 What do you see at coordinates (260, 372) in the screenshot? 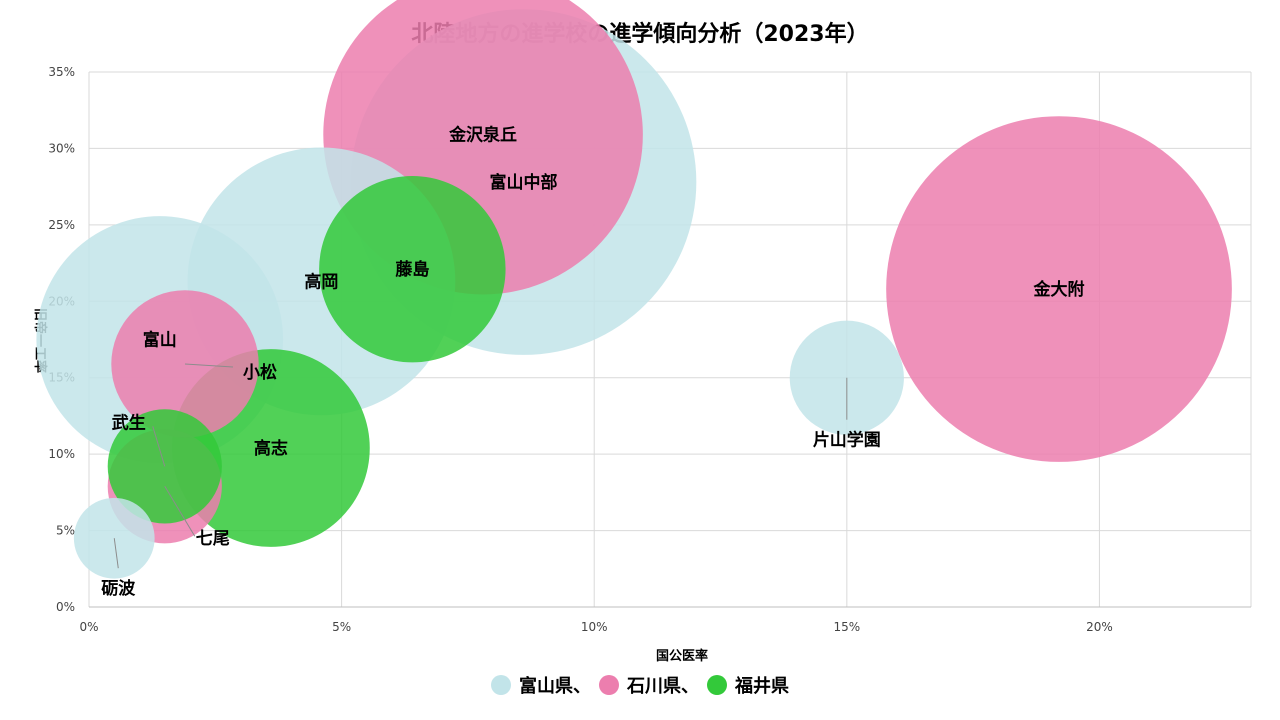
I see `bubble-label: 小松` at bounding box center [260, 372].